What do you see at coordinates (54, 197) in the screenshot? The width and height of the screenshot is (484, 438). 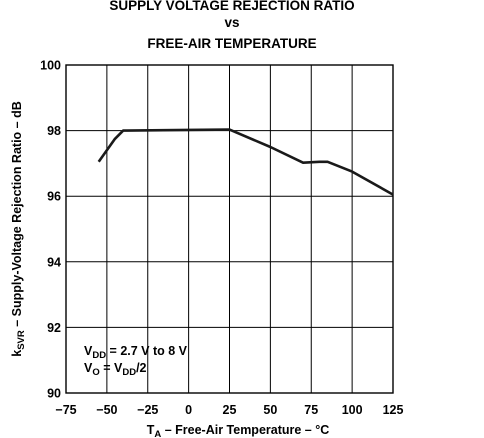 I see `y-tick-label: 96` at bounding box center [54, 197].